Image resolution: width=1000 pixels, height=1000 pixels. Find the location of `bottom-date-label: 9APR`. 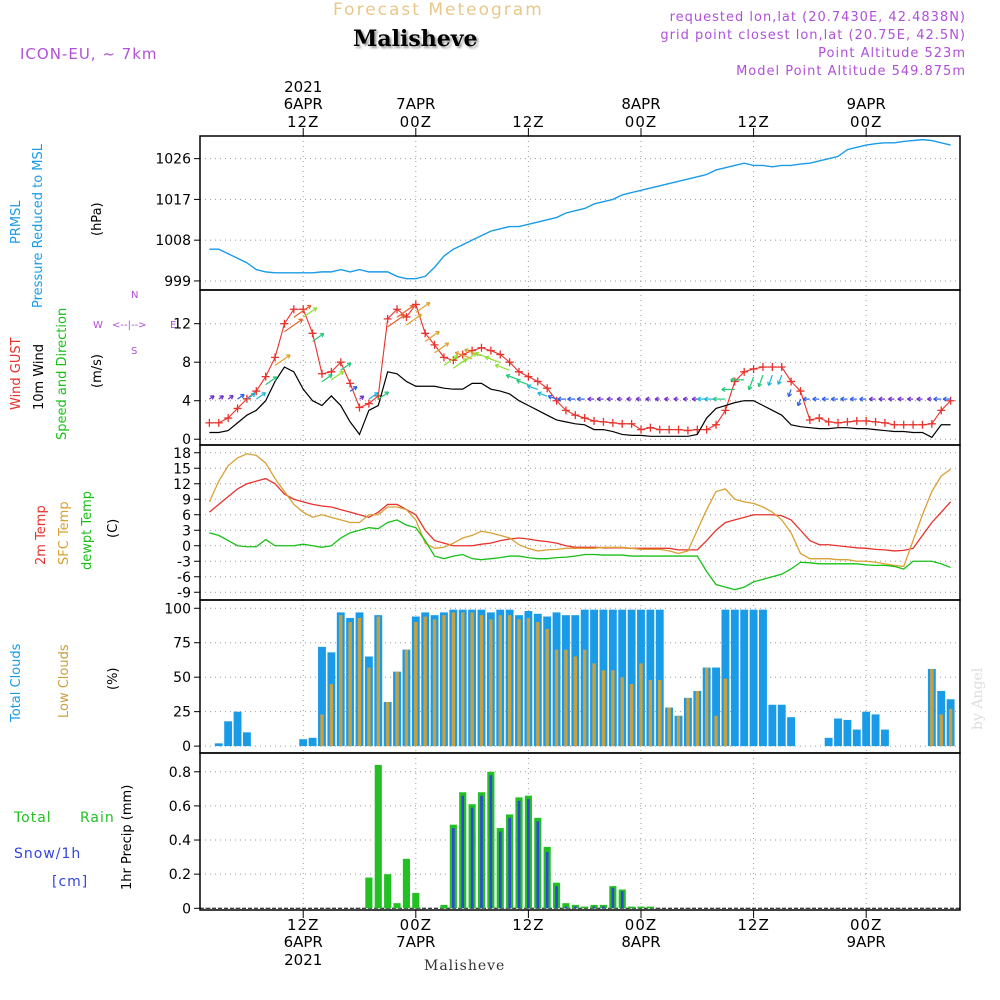

bottom-date-label: 9APR is located at coordinates (866, 942).